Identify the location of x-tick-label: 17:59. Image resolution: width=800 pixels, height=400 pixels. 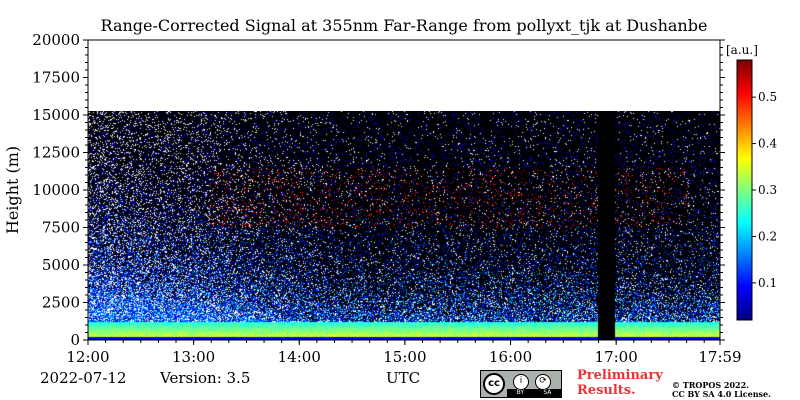
(719, 357).